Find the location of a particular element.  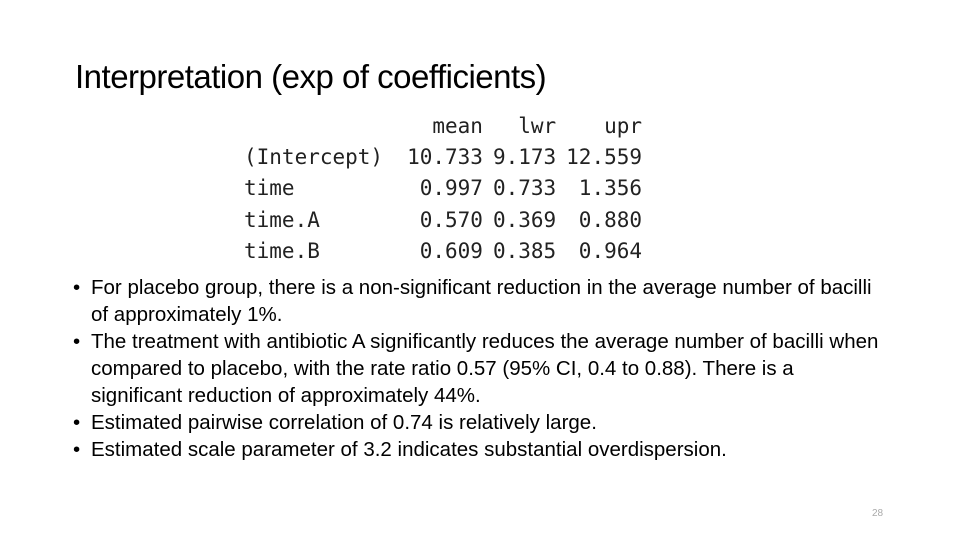

table-row: (Intercept) 10.733 9.173 12.559 is located at coordinates (443, 156).